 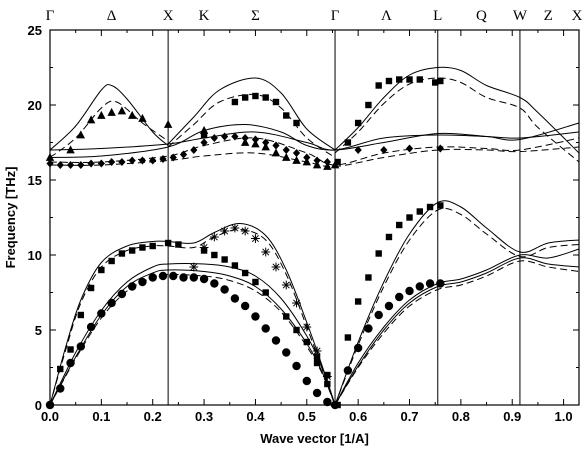 What do you see at coordinates (461, 416) in the screenshot?
I see `x-tick-label: 0.8` at bounding box center [461, 416].